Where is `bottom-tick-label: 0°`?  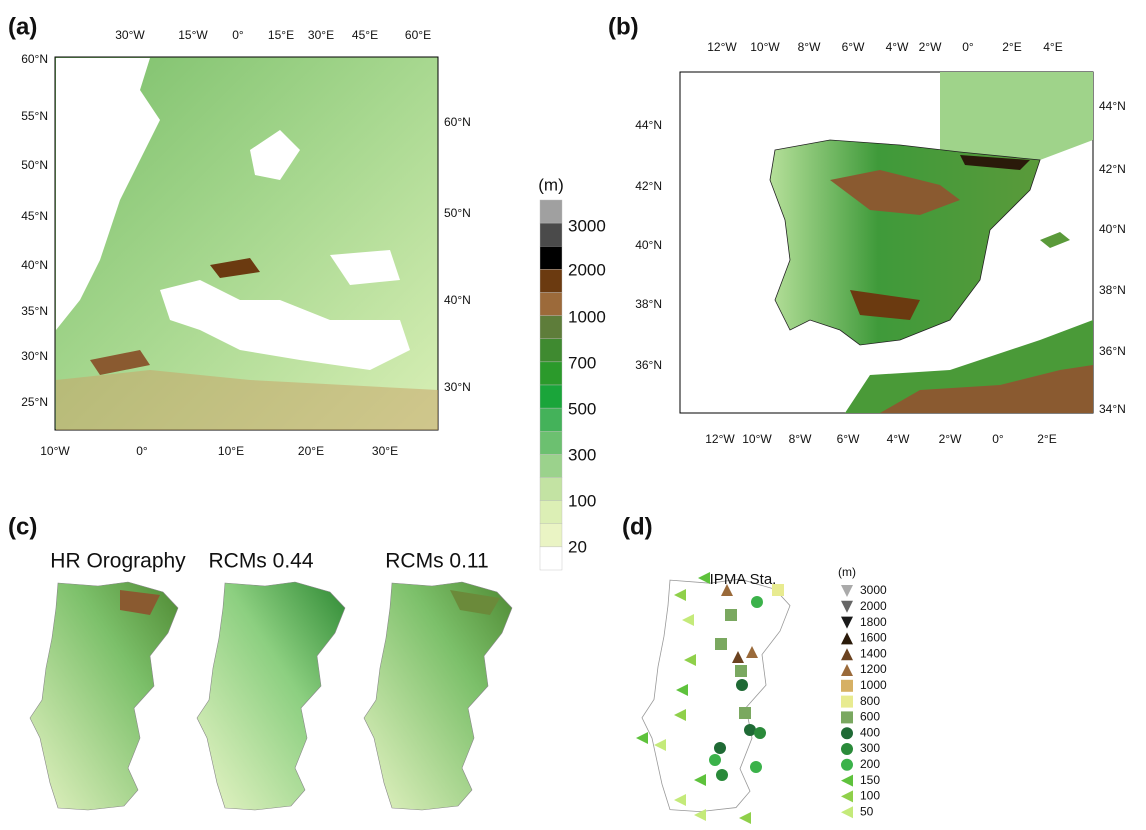
bottom-tick-label: 0° is located at coordinates (142, 451).